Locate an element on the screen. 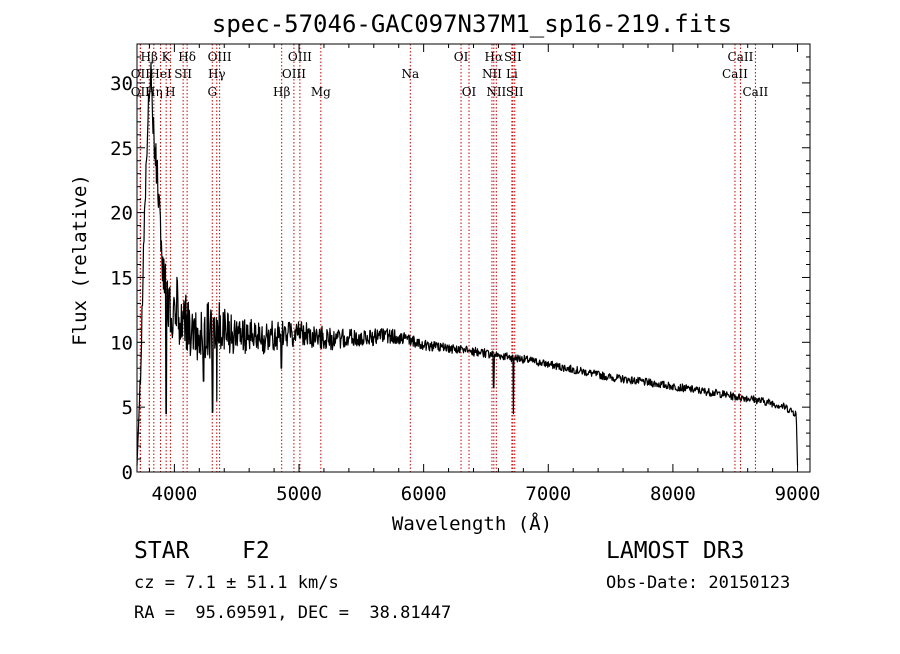  x-tick-label: 4000 is located at coordinates (175, 494).